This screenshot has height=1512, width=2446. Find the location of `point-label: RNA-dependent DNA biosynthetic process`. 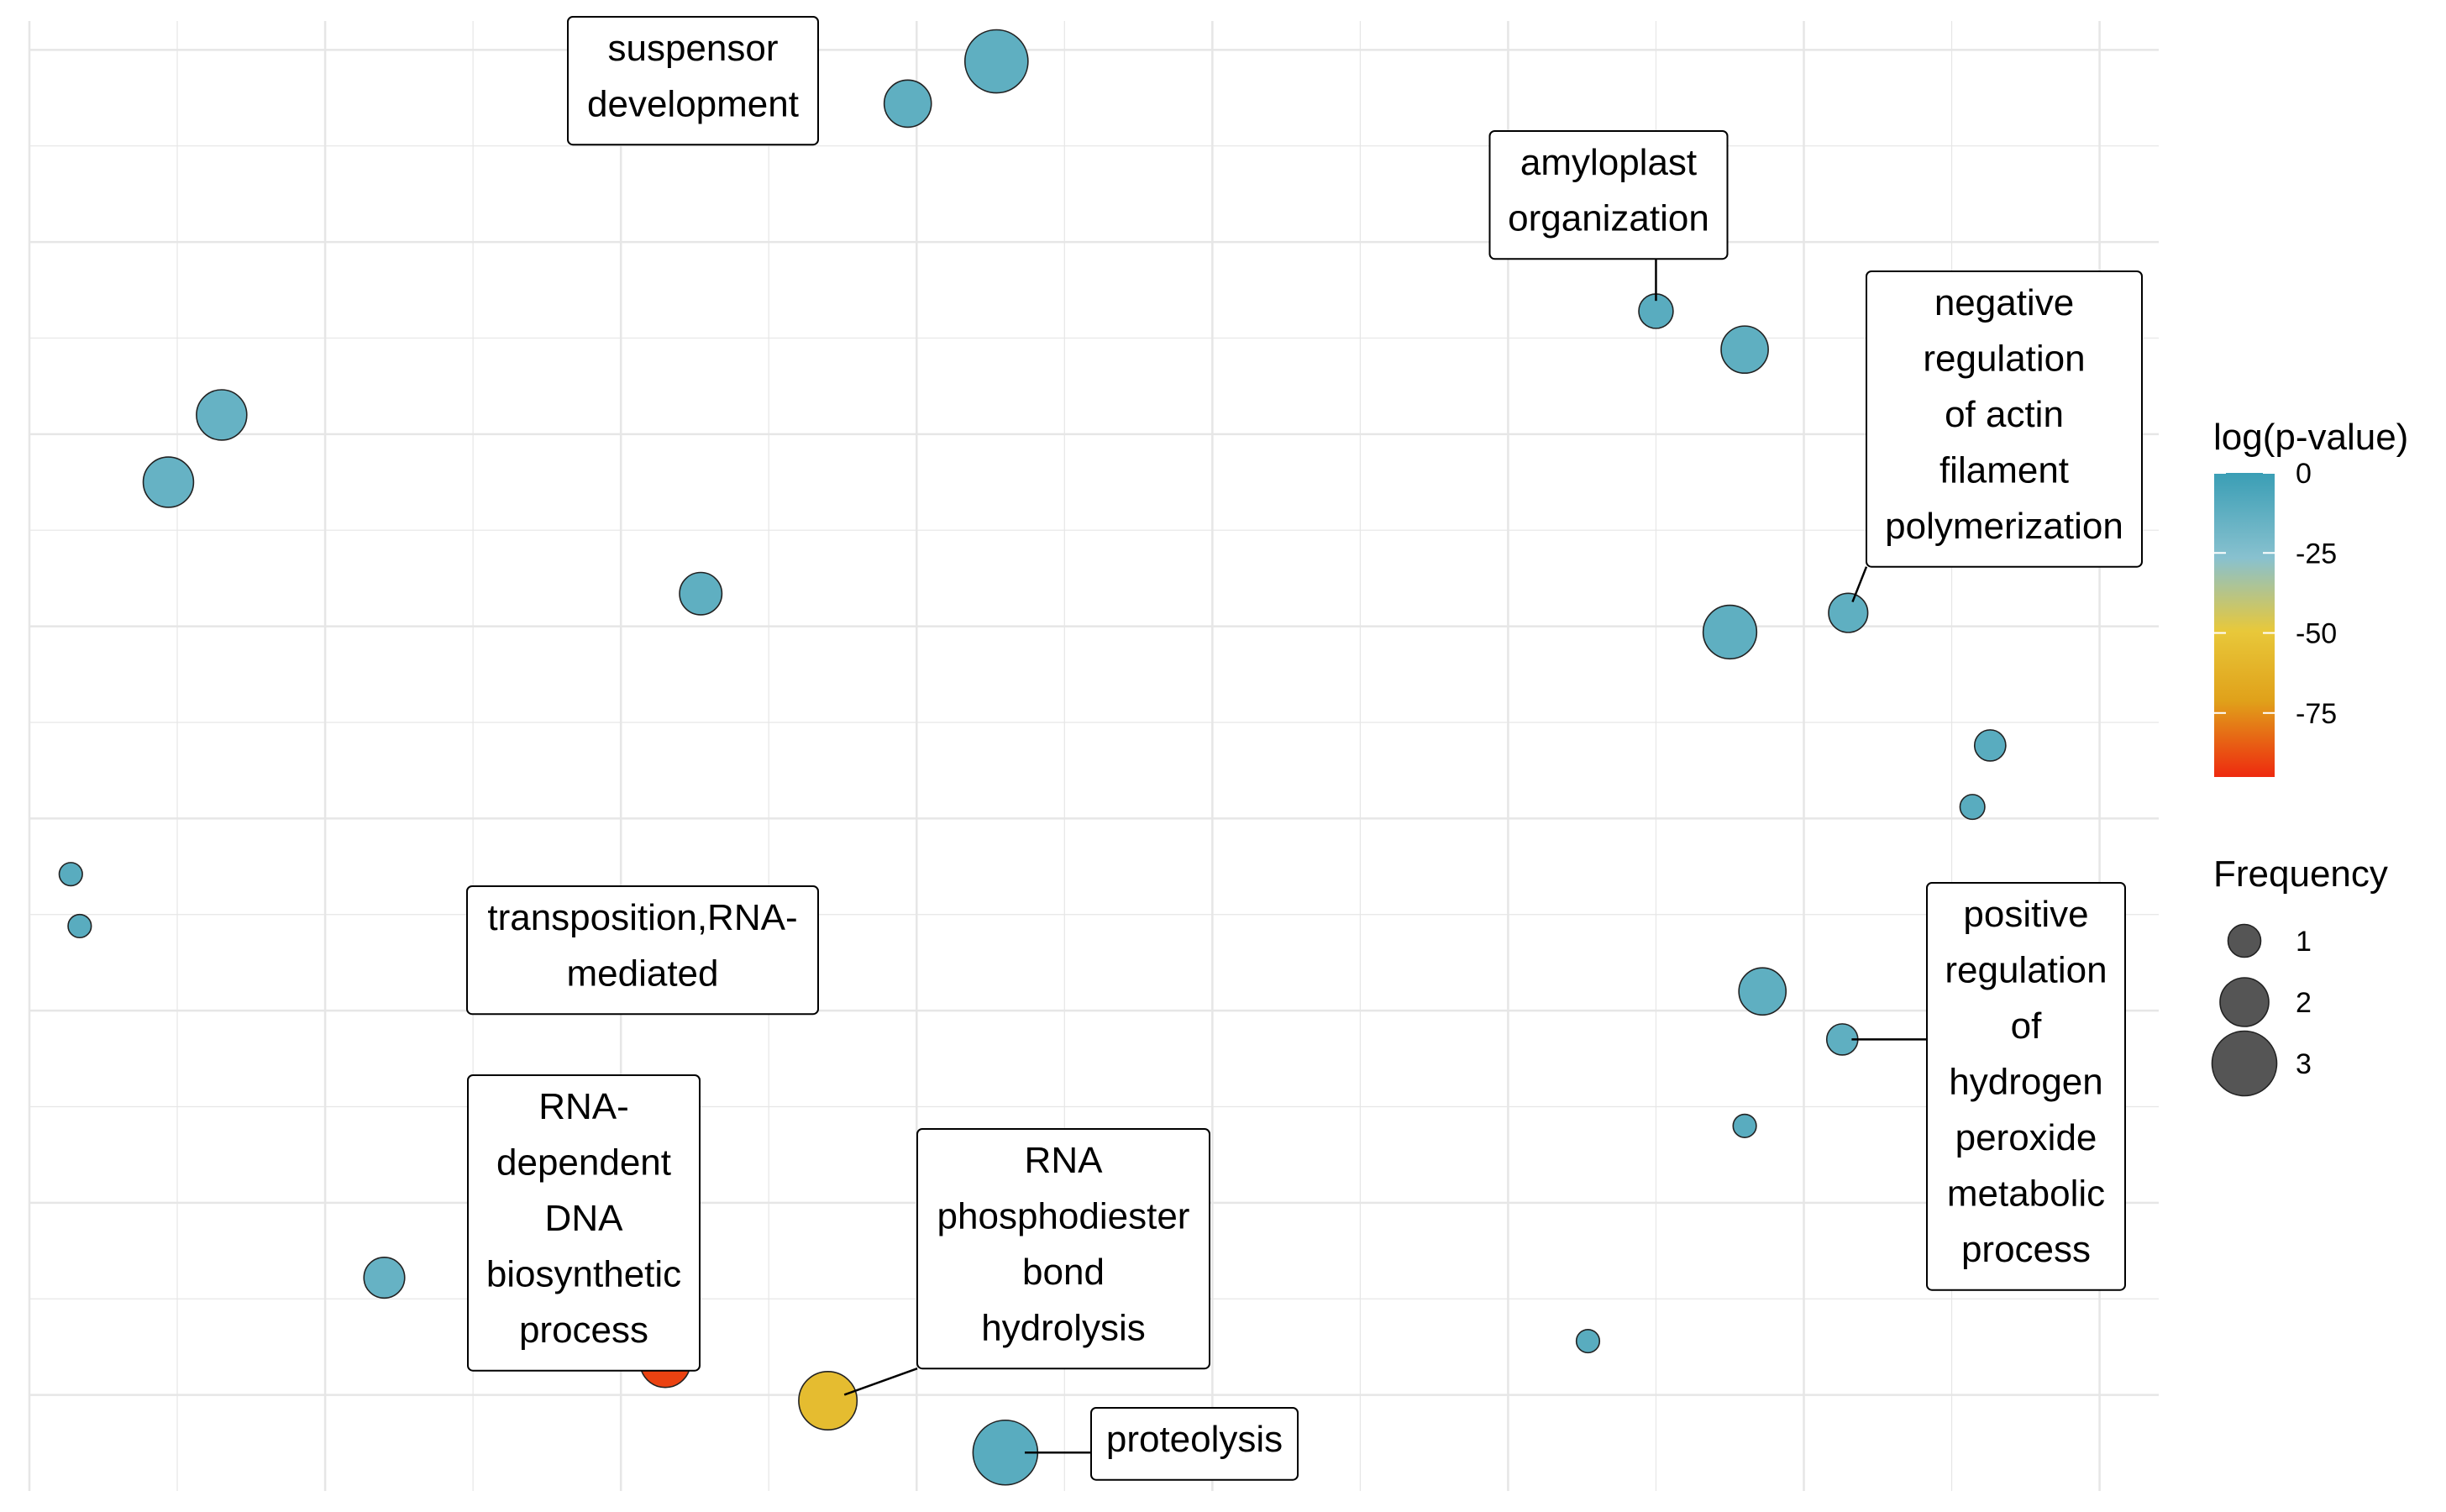

point-label: RNA-dependent DNA biosynthetic process is located at coordinates (583, 1218).